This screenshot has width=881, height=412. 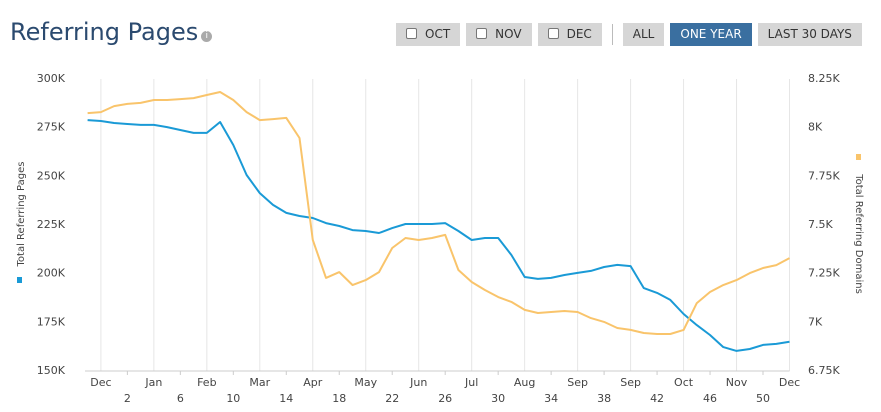 What do you see at coordinates (824, 78) in the screenshot?
I see `y2-tick-label: 8.25K` at bounding box center [824, 78].